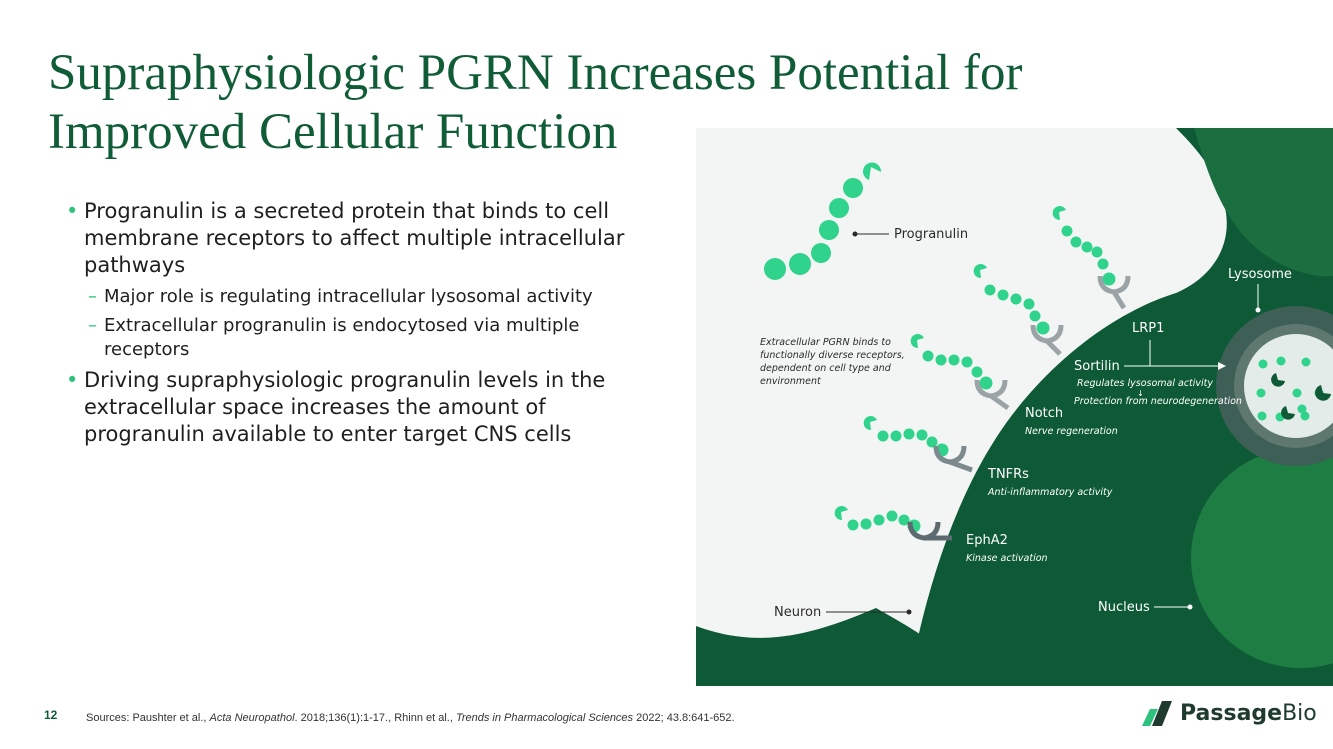 The width and height of the screenshot is (1333, 749). I want to click on reference-2: 2022; 43.8:641-652., so click(684, 718).